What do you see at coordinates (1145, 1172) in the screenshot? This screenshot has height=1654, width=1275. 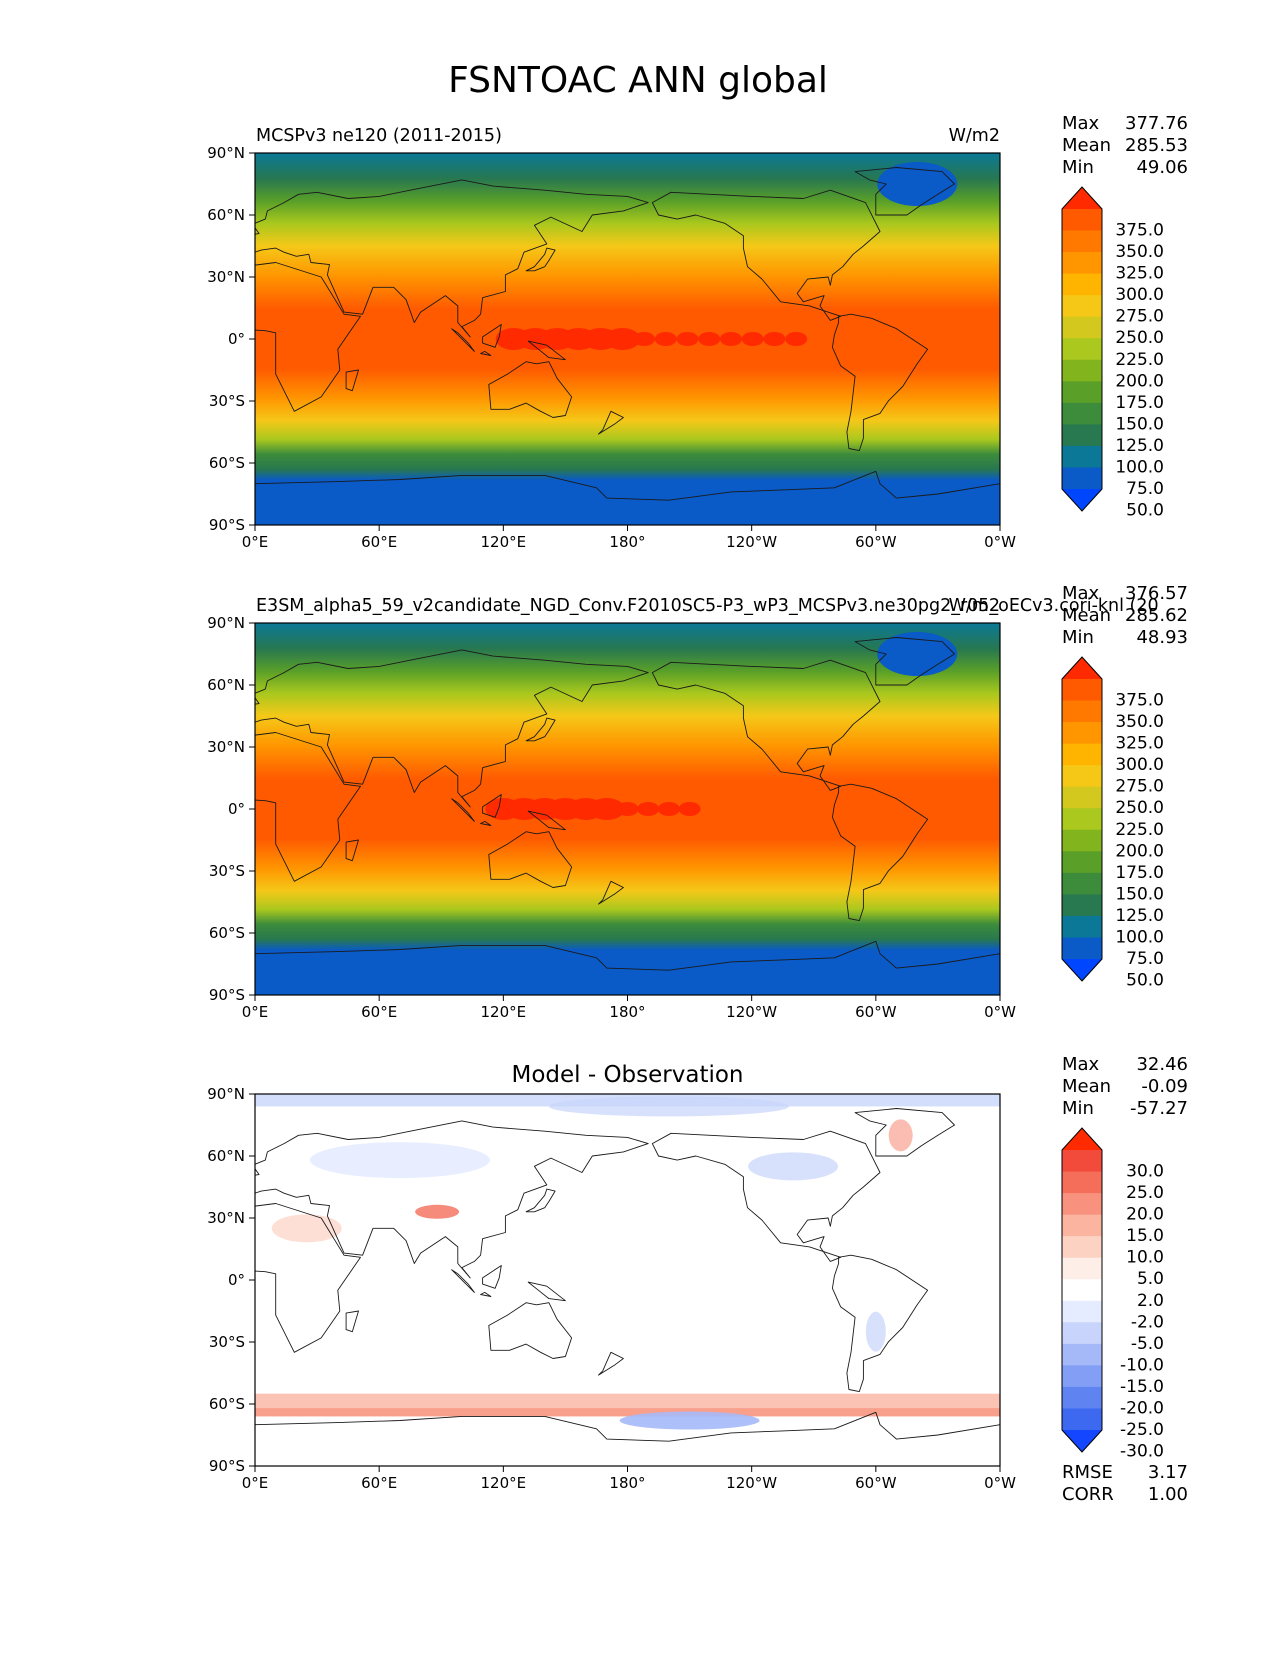 I see `colorbar-label: 30.0` at bounding box center [1145, 1172].